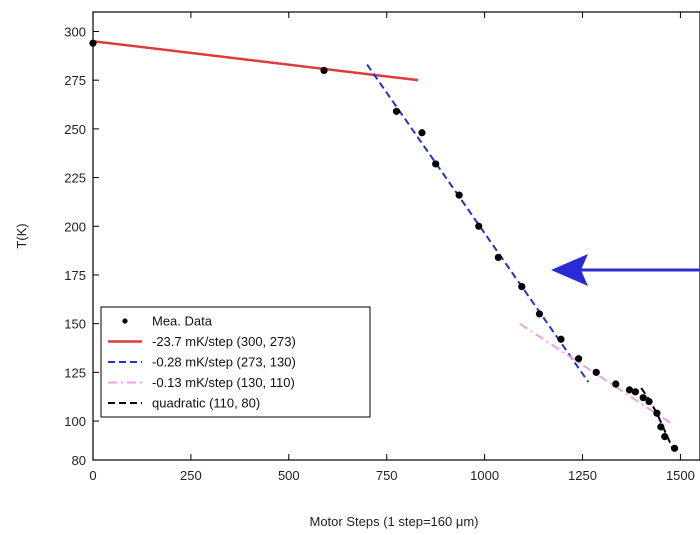 The width and height of the screenshot is (700, 535). I want to click on annotation-arrow, so click(625, 270).